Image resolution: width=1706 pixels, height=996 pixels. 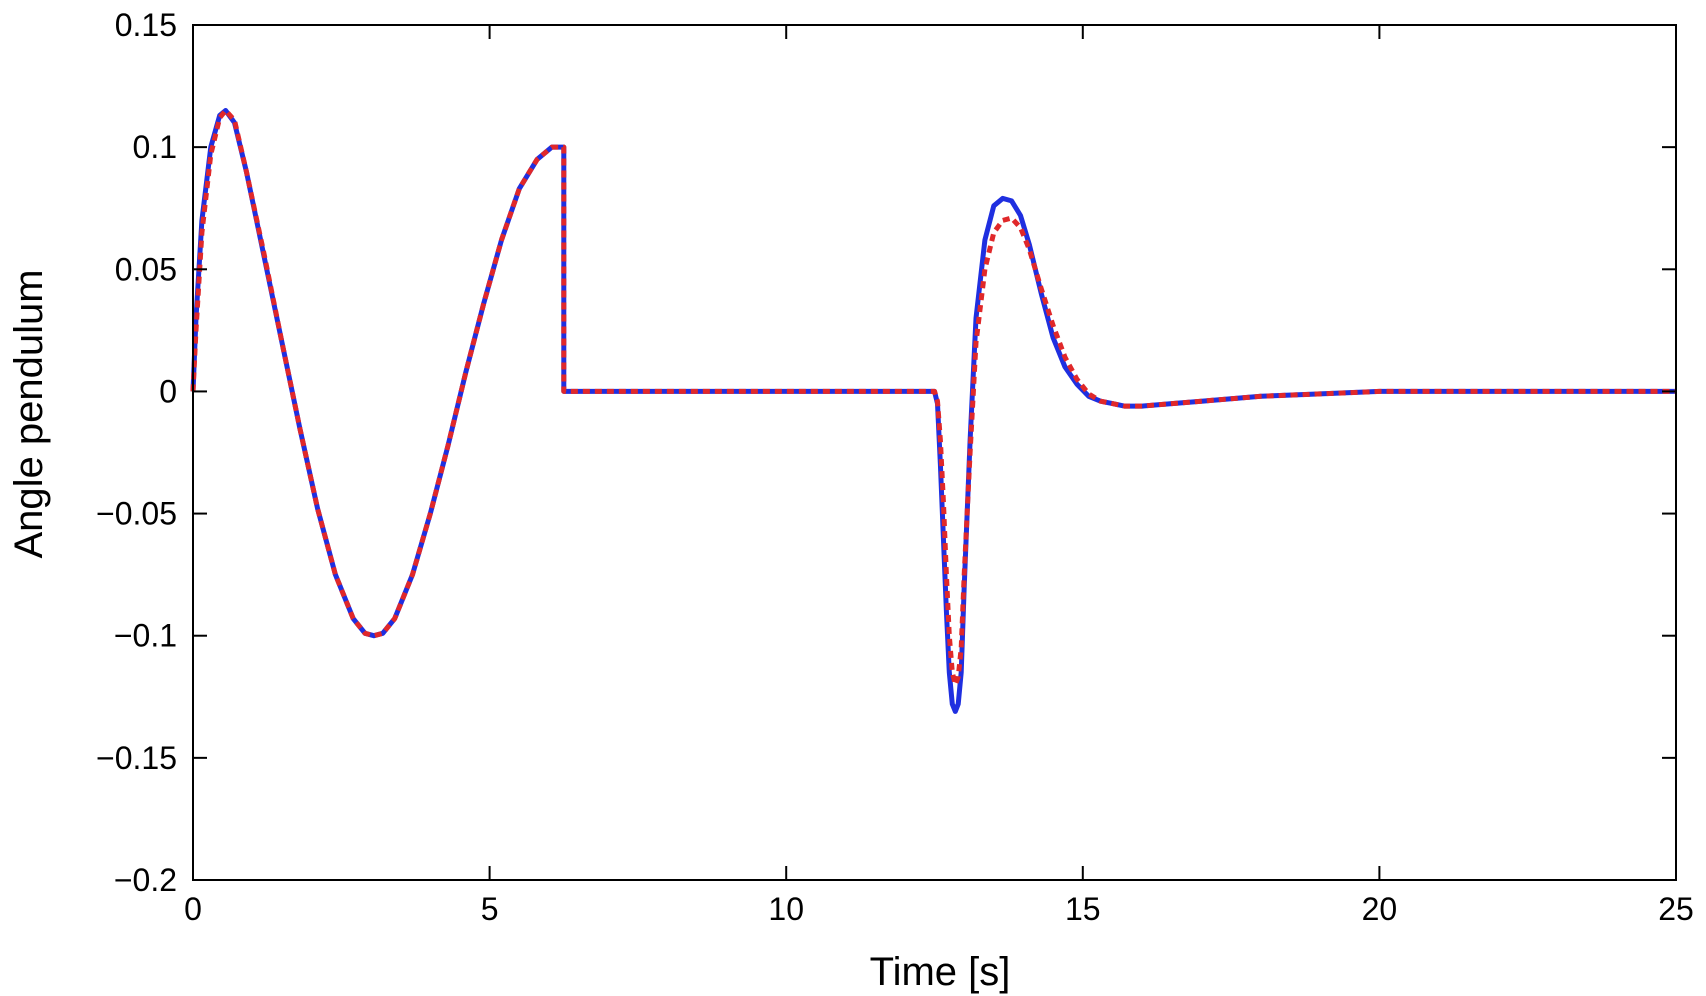 I want to click on x-tick-label: 15, so click(x=1083, y=909).